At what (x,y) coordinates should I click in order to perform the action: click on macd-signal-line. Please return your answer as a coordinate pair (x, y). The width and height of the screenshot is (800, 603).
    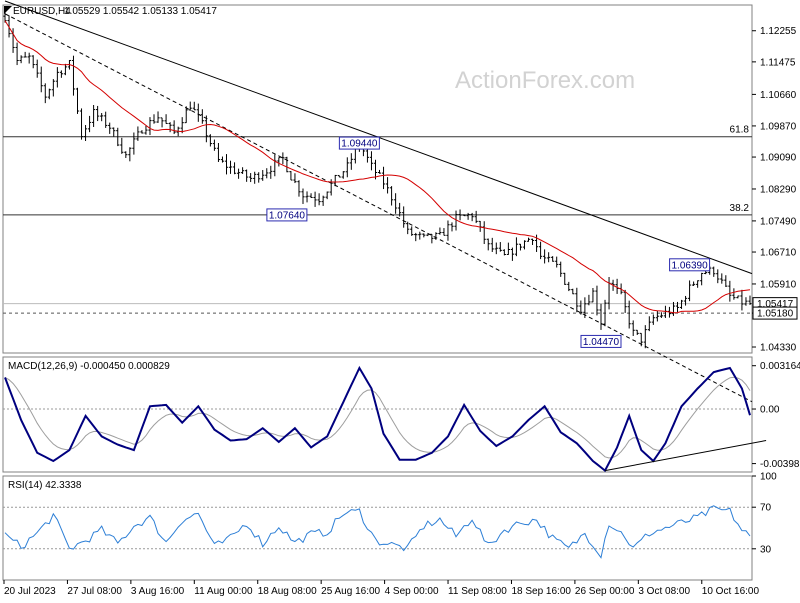
    Looking at the image, I should click on (377, 417).